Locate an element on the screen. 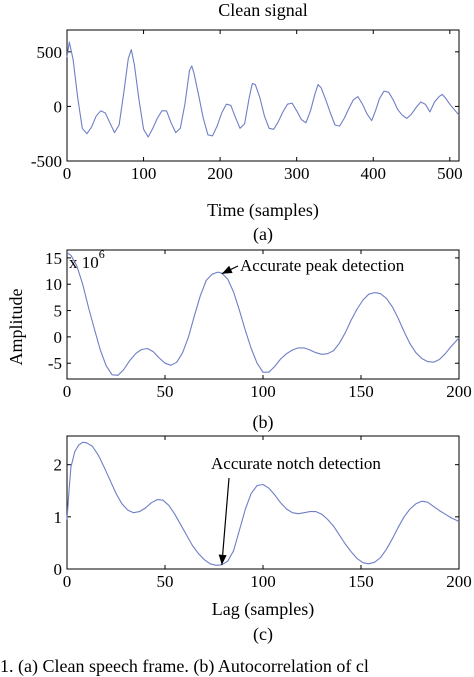 This screenshot has width=474, height=677. chart-b-ytick-label: 0 is located at coordinates (58, 337).